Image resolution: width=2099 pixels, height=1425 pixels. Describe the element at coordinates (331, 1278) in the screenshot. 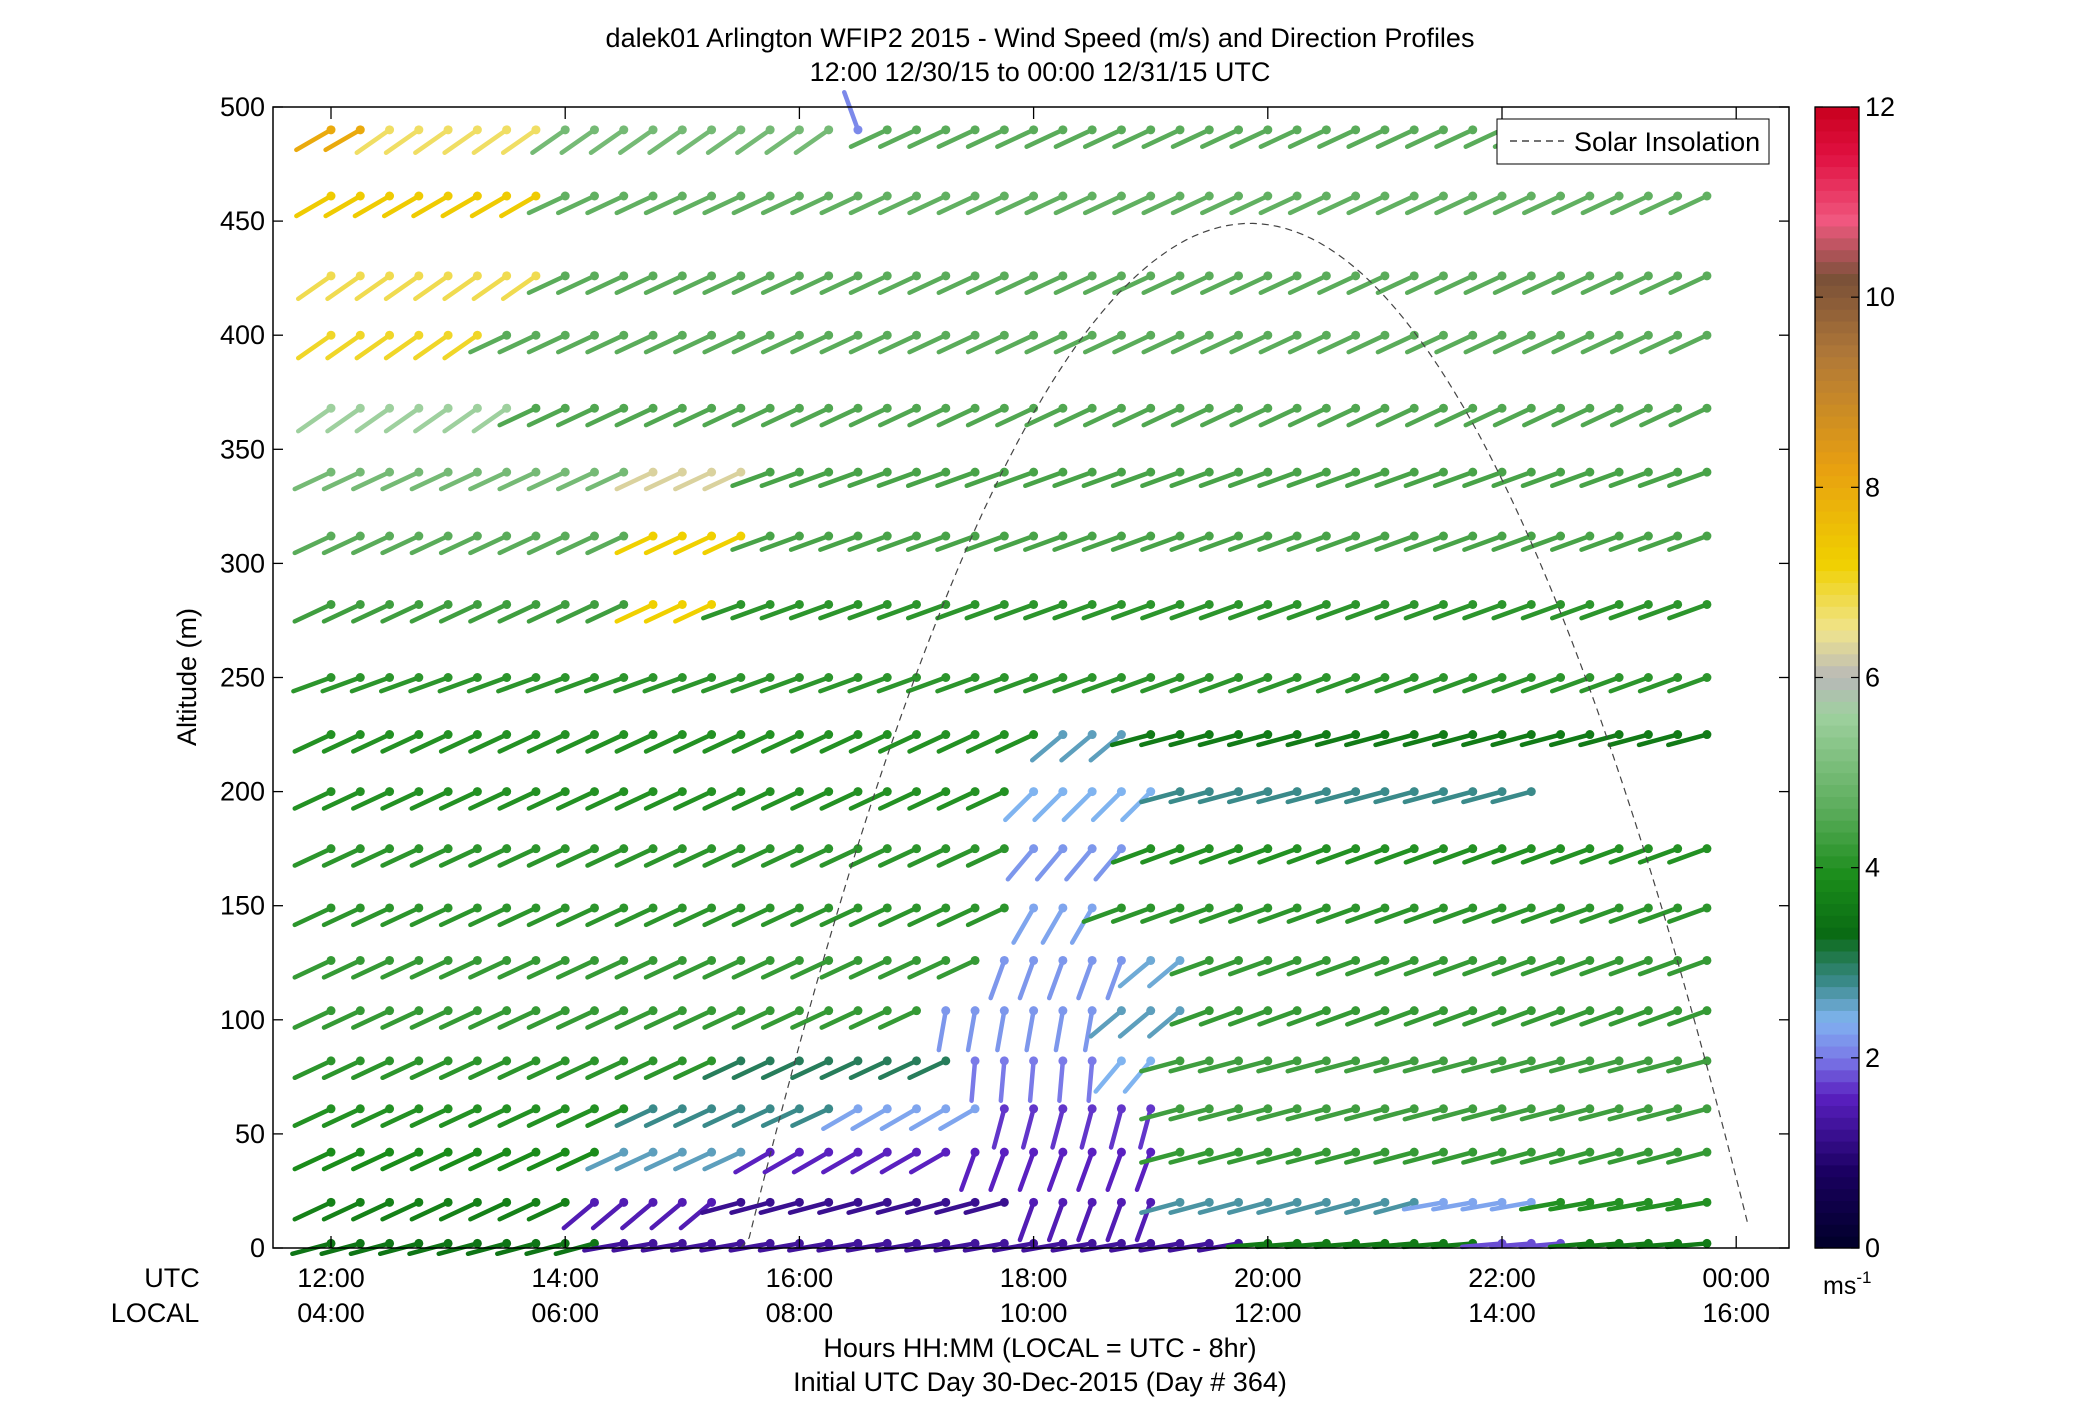

I see `x-tick-label-utc: 12:00` at that location.